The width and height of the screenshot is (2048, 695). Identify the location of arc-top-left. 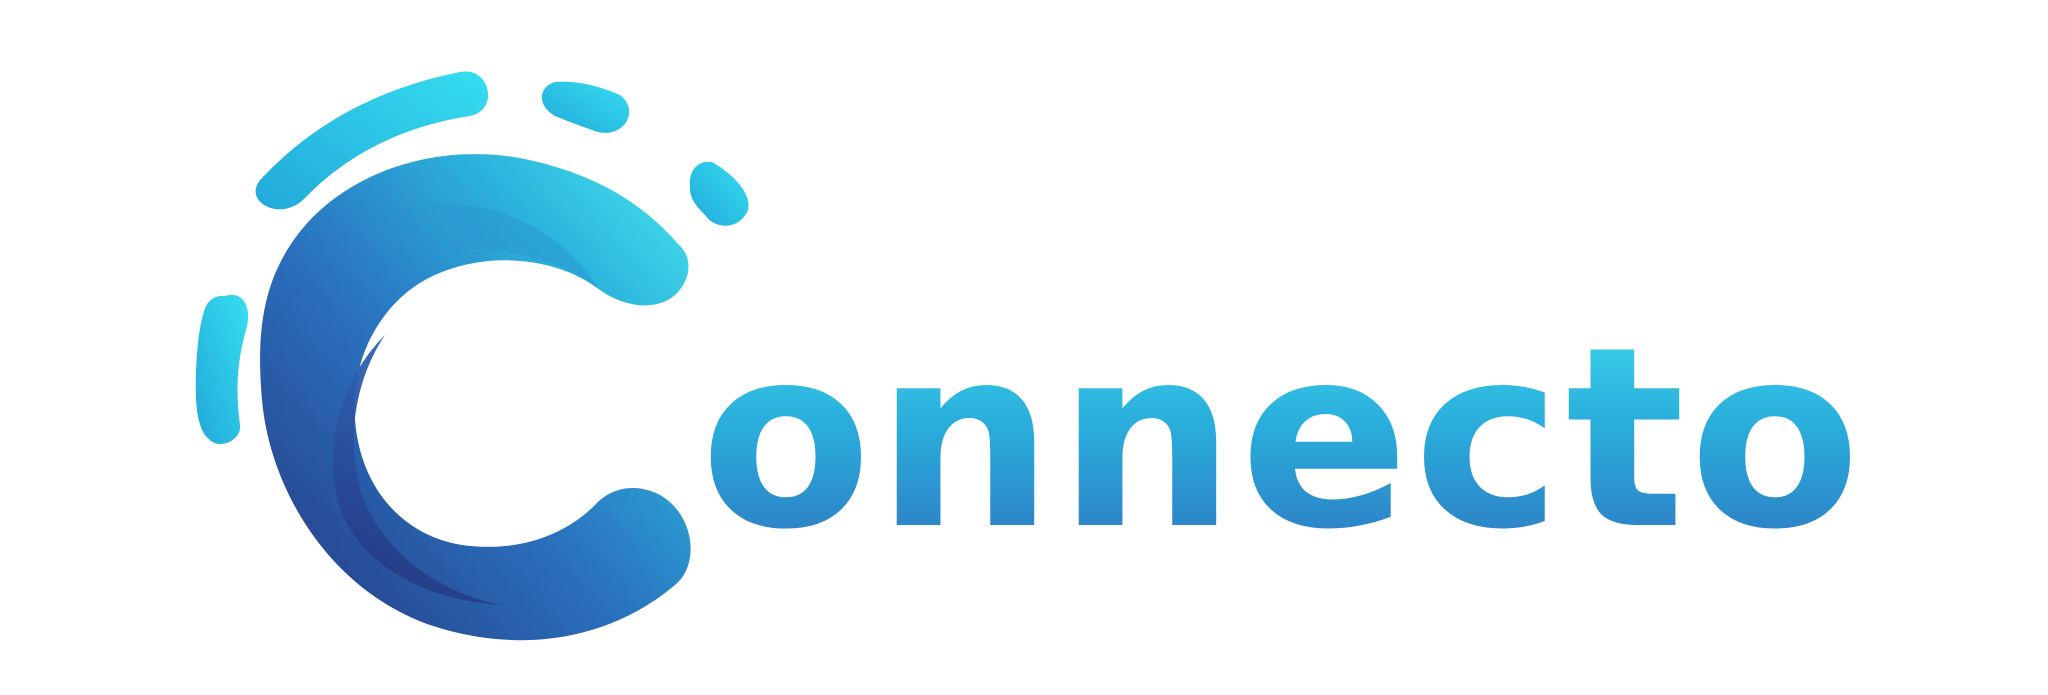
(372, 140).